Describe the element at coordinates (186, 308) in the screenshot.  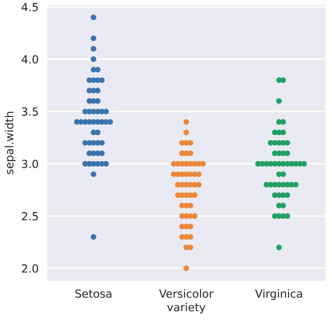
I see `x-axis-title: variety` at that location.